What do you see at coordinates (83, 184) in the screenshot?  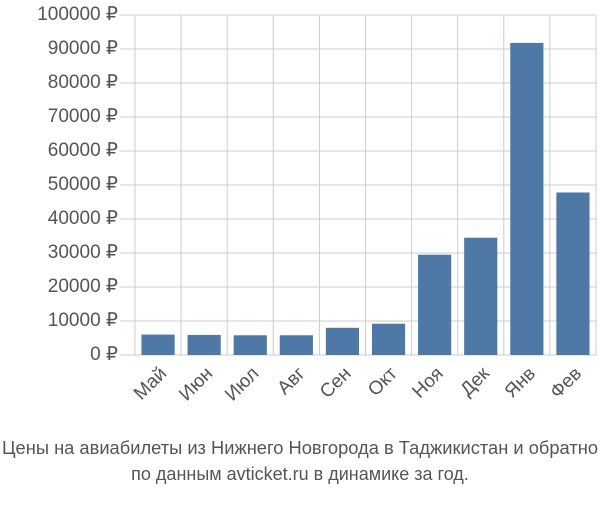 I see `y-tick-label: 50000 ₽` at bounding box center [83, 184].